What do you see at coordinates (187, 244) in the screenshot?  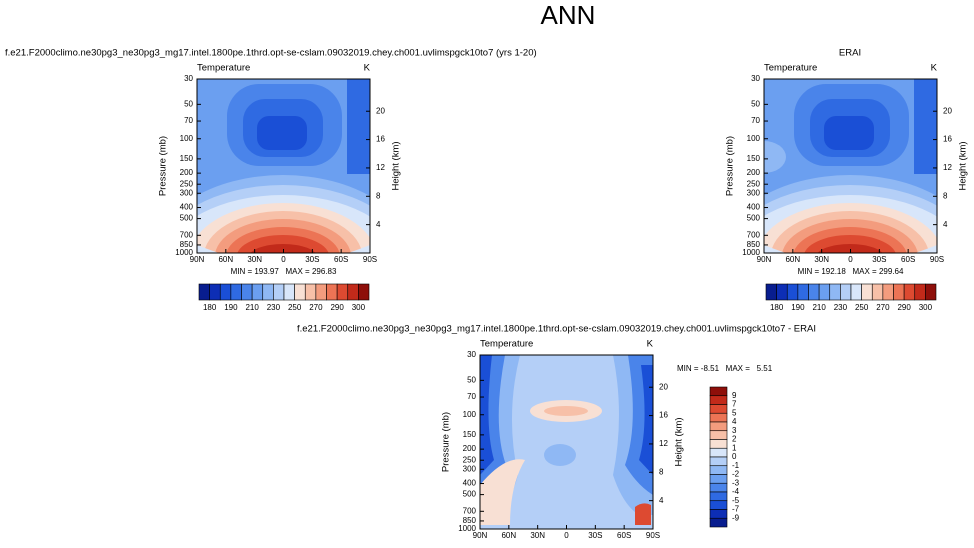 I see `y-tick-label: 850` at bounding box center [187, 244].